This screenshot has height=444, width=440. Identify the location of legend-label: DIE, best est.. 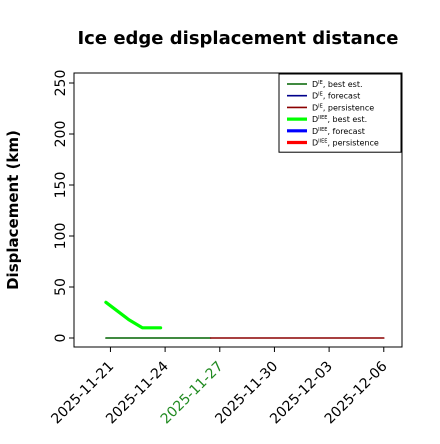
(337, 84).